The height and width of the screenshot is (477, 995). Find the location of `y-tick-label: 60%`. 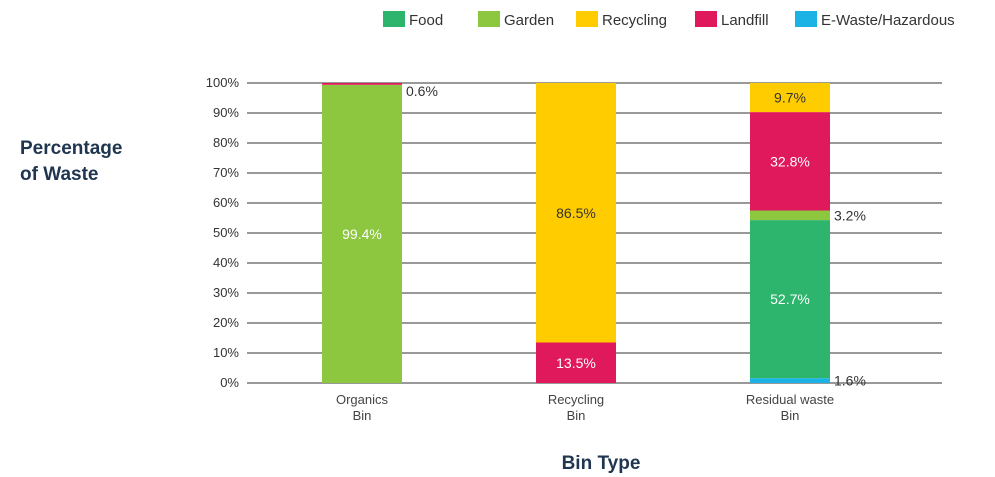

y-tick-label: 60% is located at coordinates (226, 202).